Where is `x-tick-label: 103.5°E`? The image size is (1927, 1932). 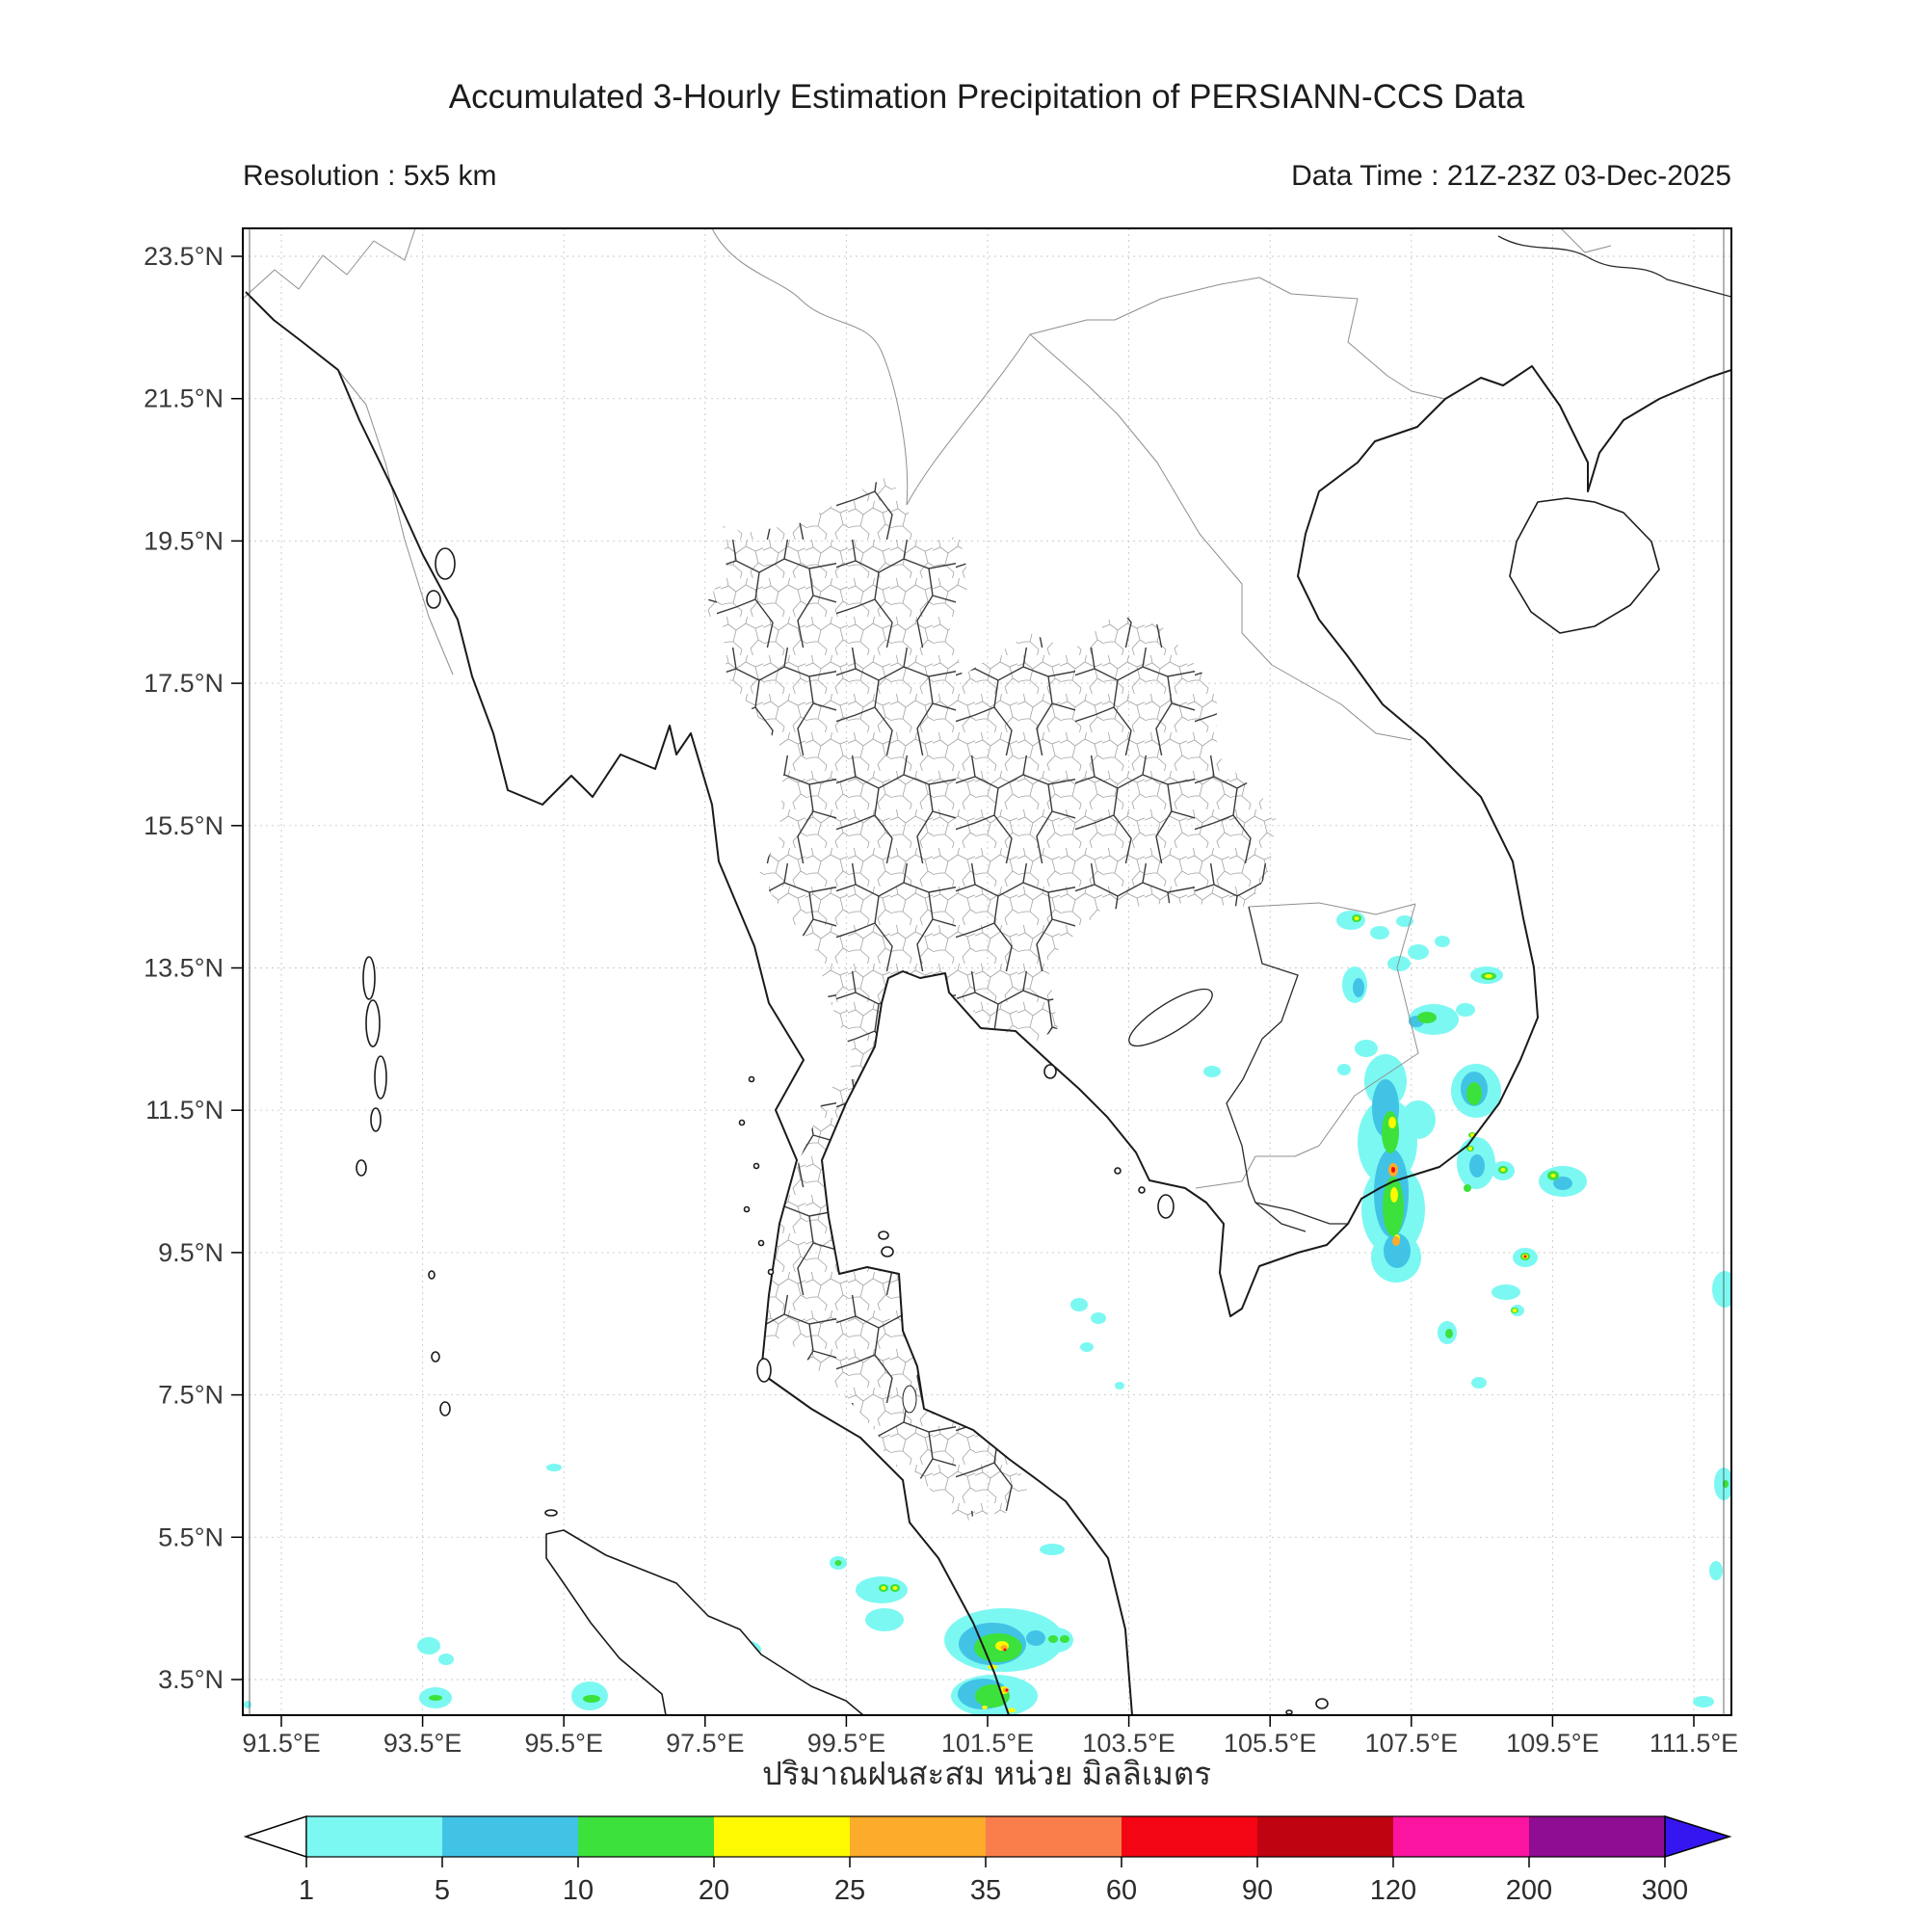 x-tick-label: 103.5°E is located at coordinates (1128, 1743).